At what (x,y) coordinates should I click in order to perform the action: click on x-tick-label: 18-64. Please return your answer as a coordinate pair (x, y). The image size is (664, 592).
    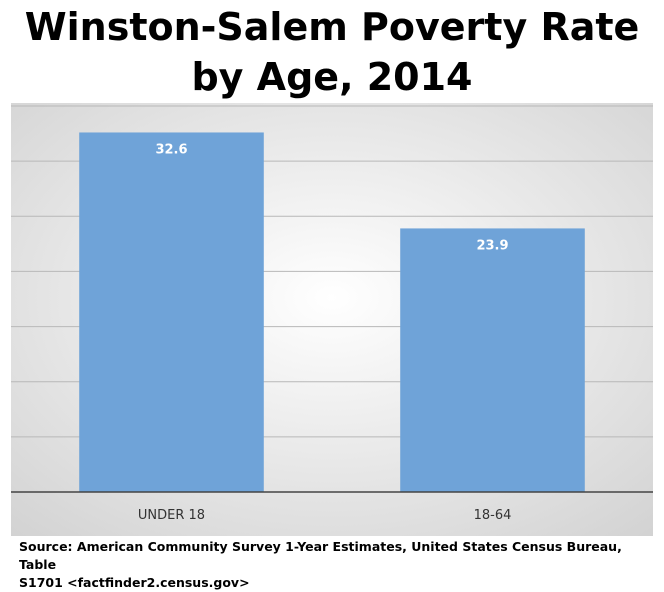
    Looking at the image, I should click on (493, 515).